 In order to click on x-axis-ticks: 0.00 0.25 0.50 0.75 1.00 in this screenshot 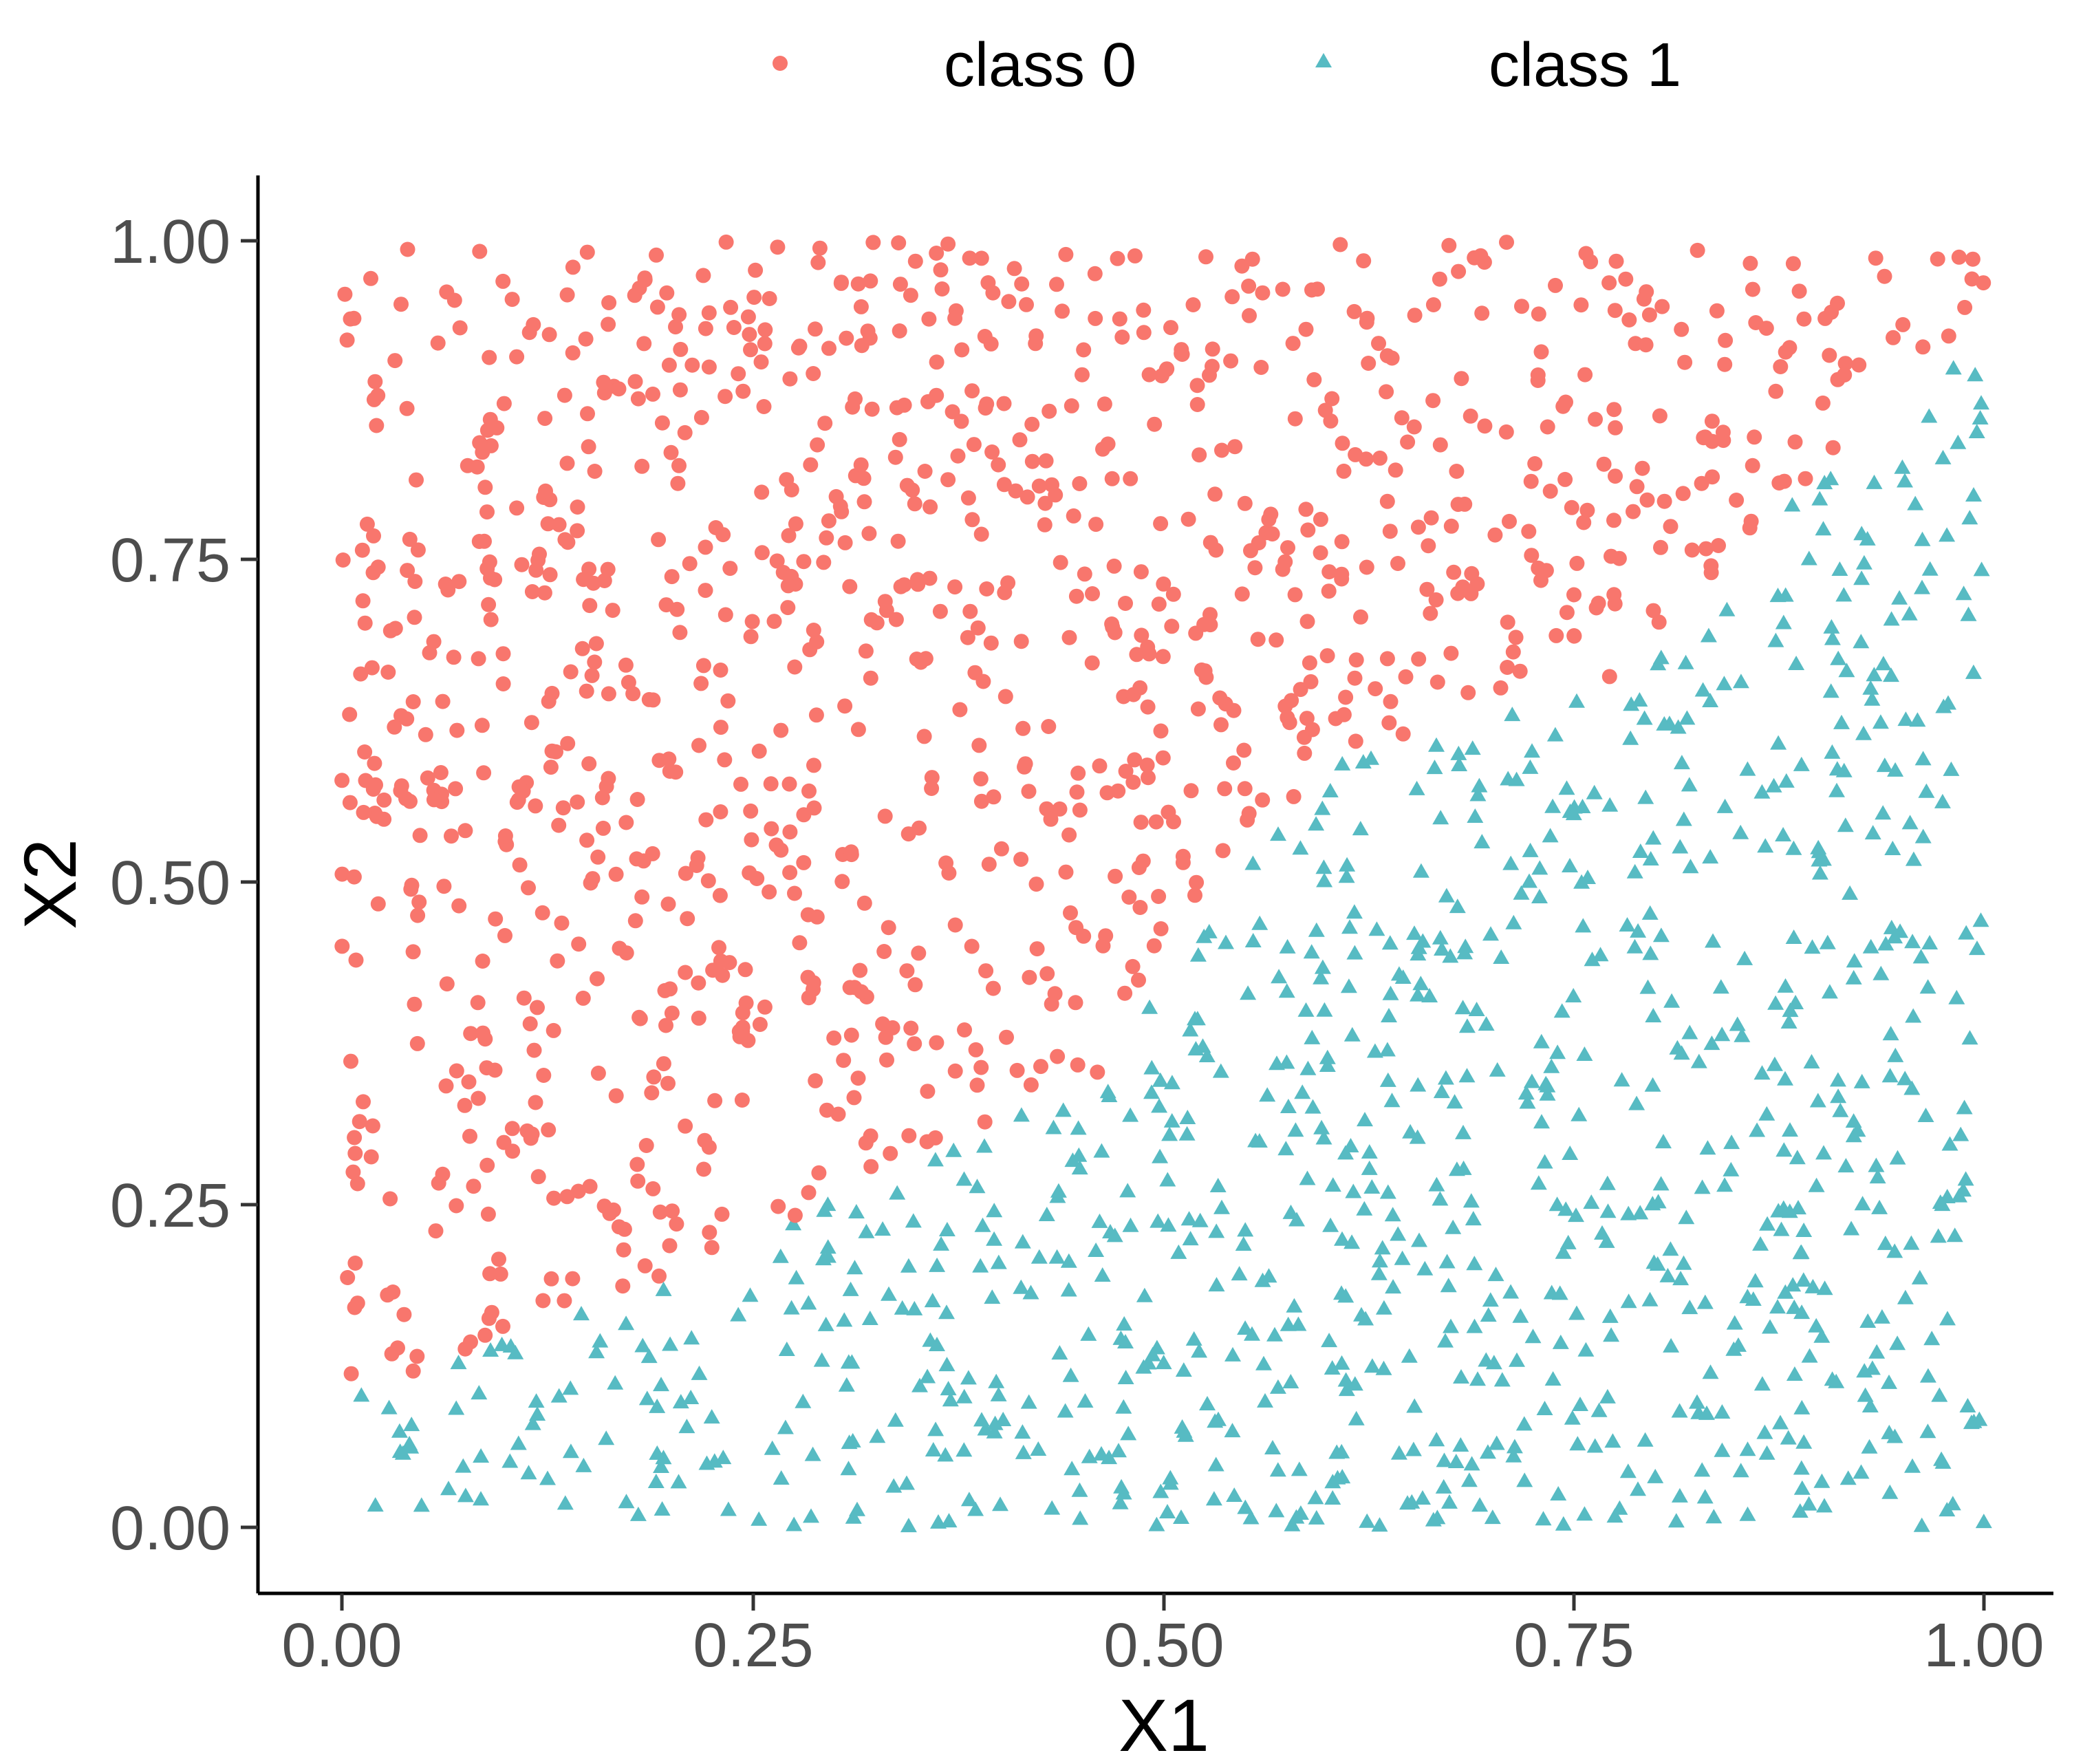, I will do `click(1162, 1636)`.